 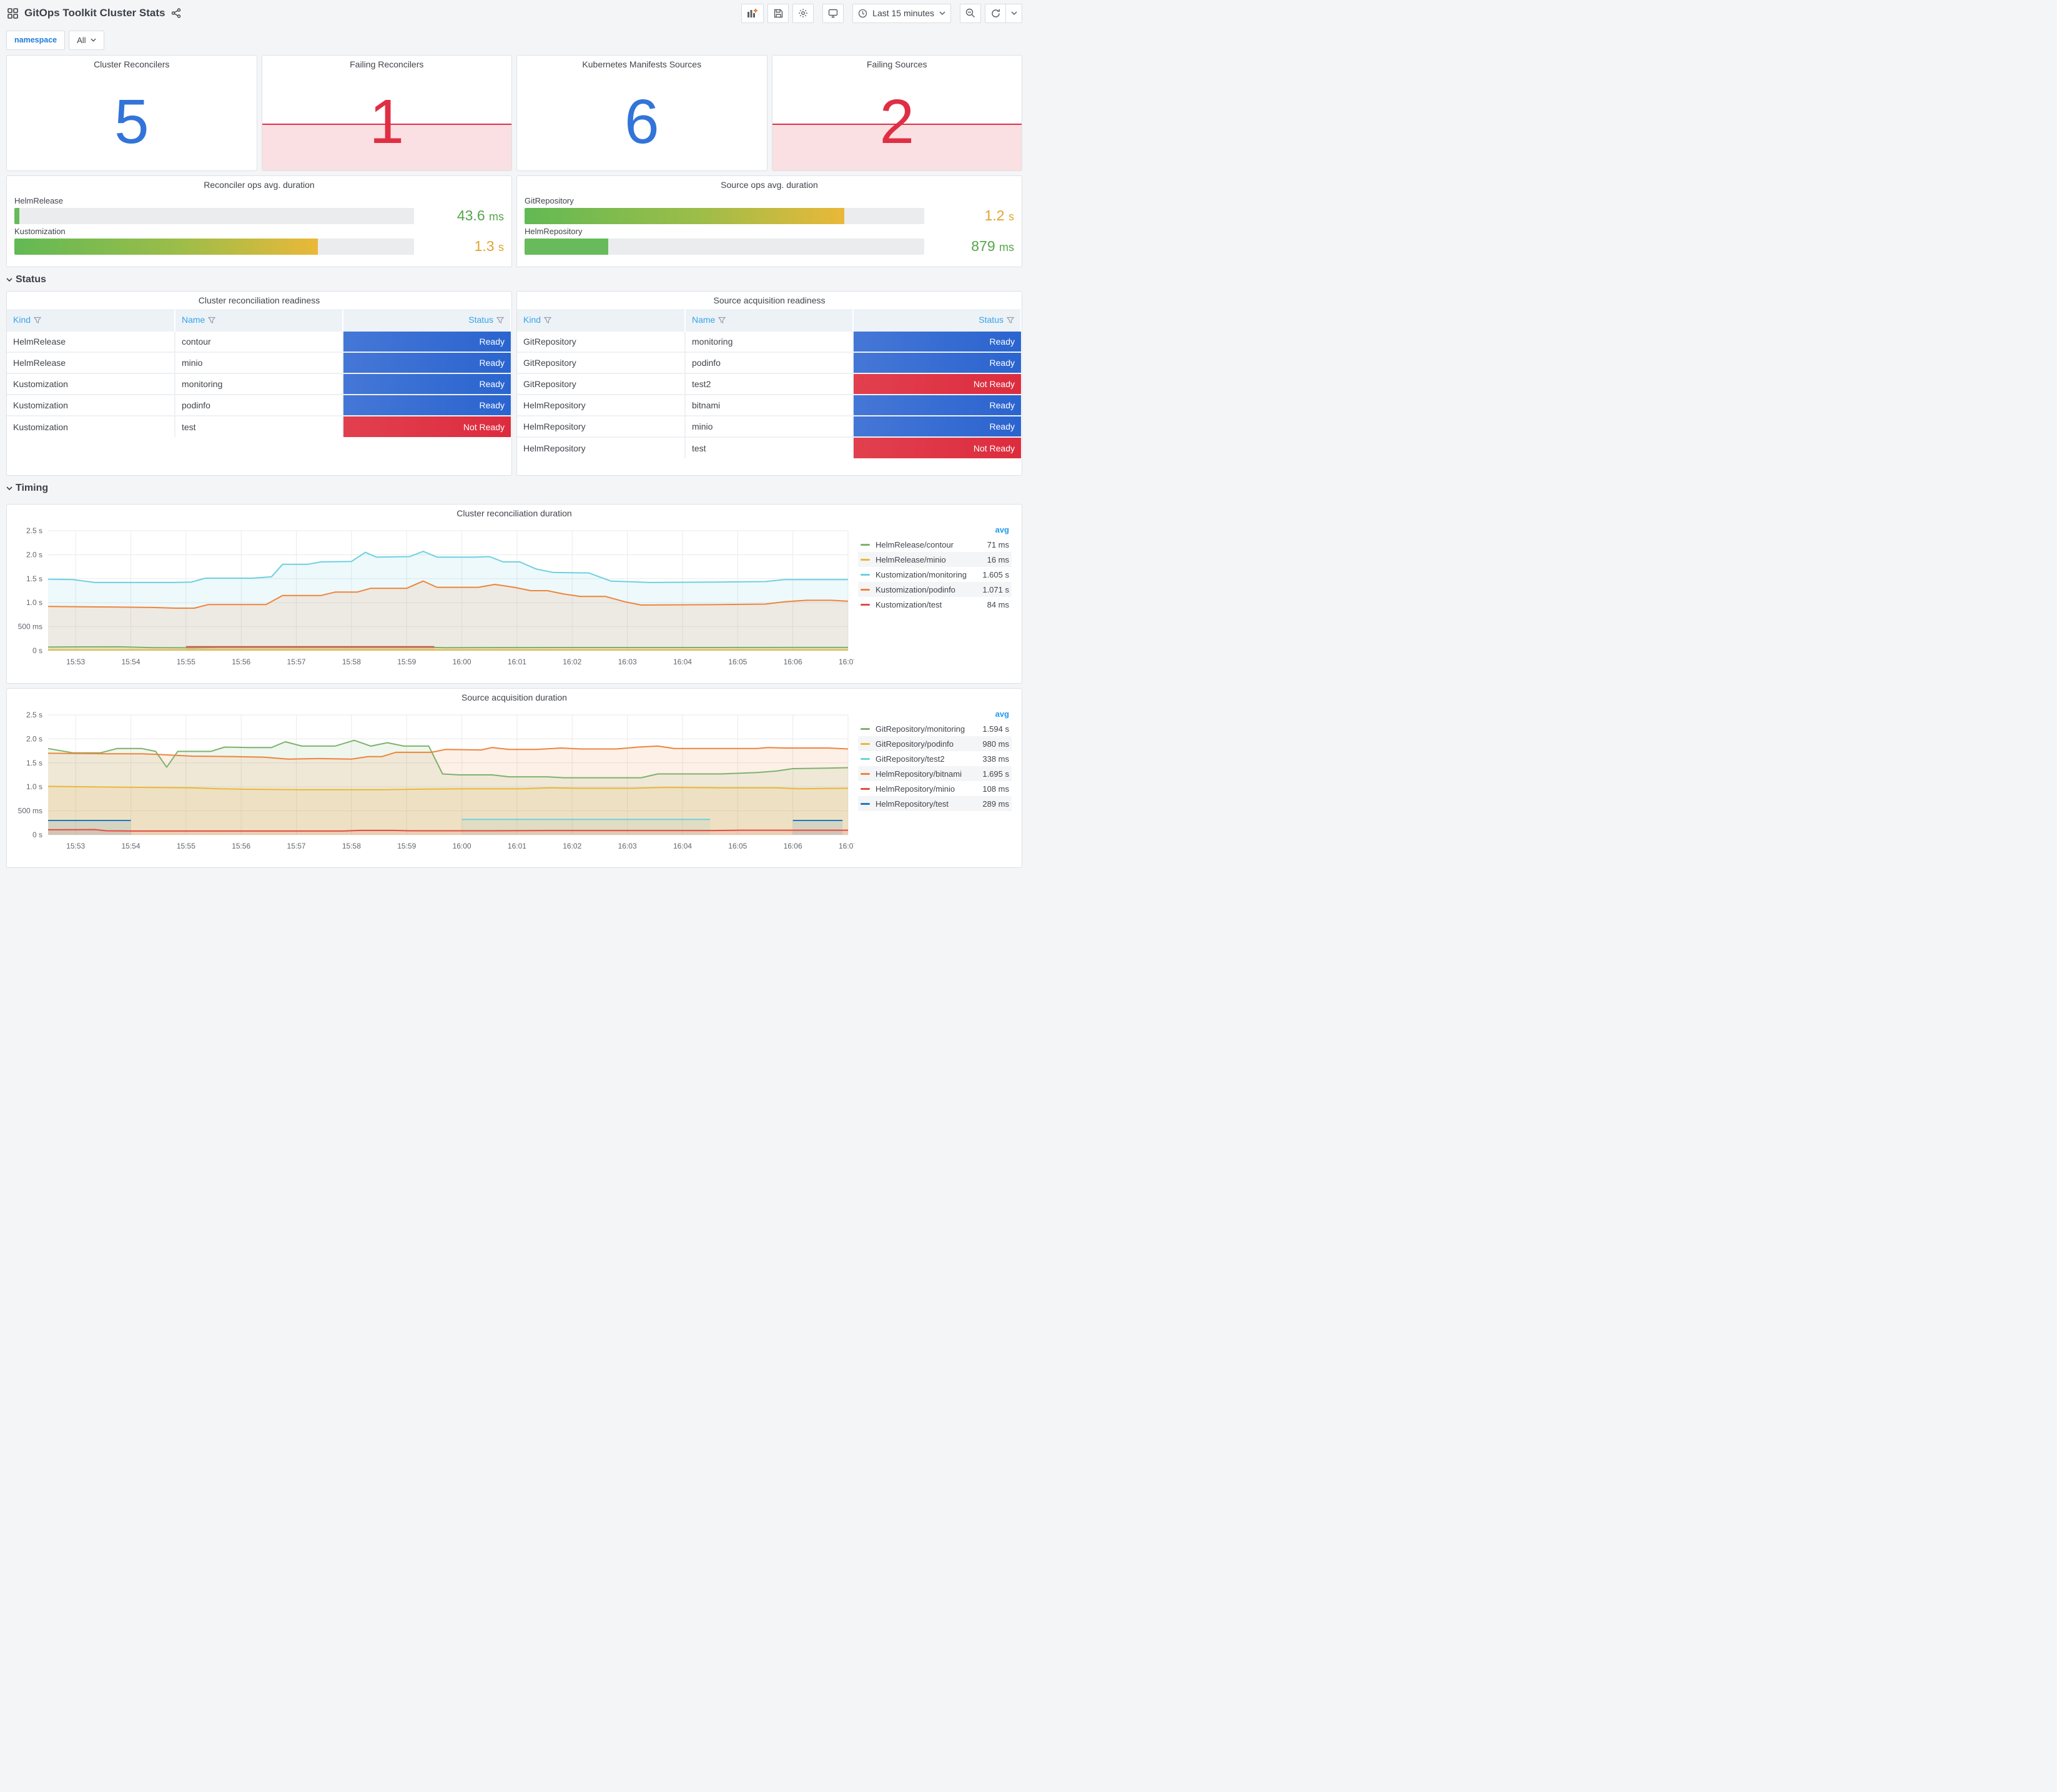 What do you see at coordinates (517, 661) in the screenshot?
I see `svg-text: 16:01` at bounding box center [517, 661].